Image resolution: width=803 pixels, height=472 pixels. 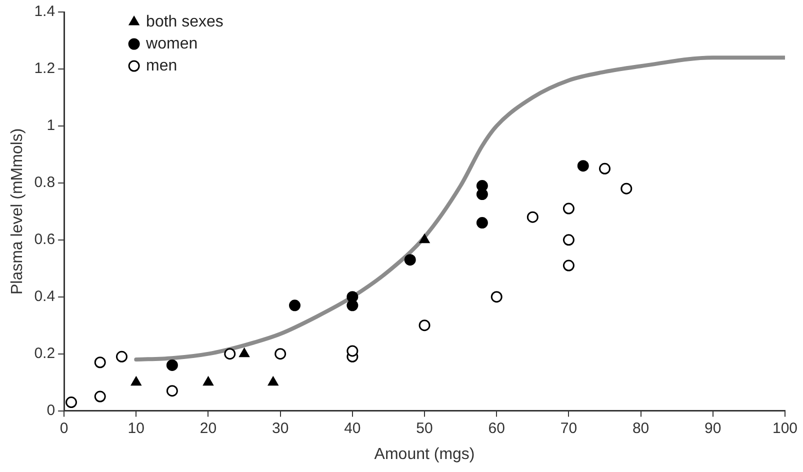 What do you see at coordinates (64, 428) in the screenshot?
I see `x-tick-label: 0` at bounding box center [64, 428].